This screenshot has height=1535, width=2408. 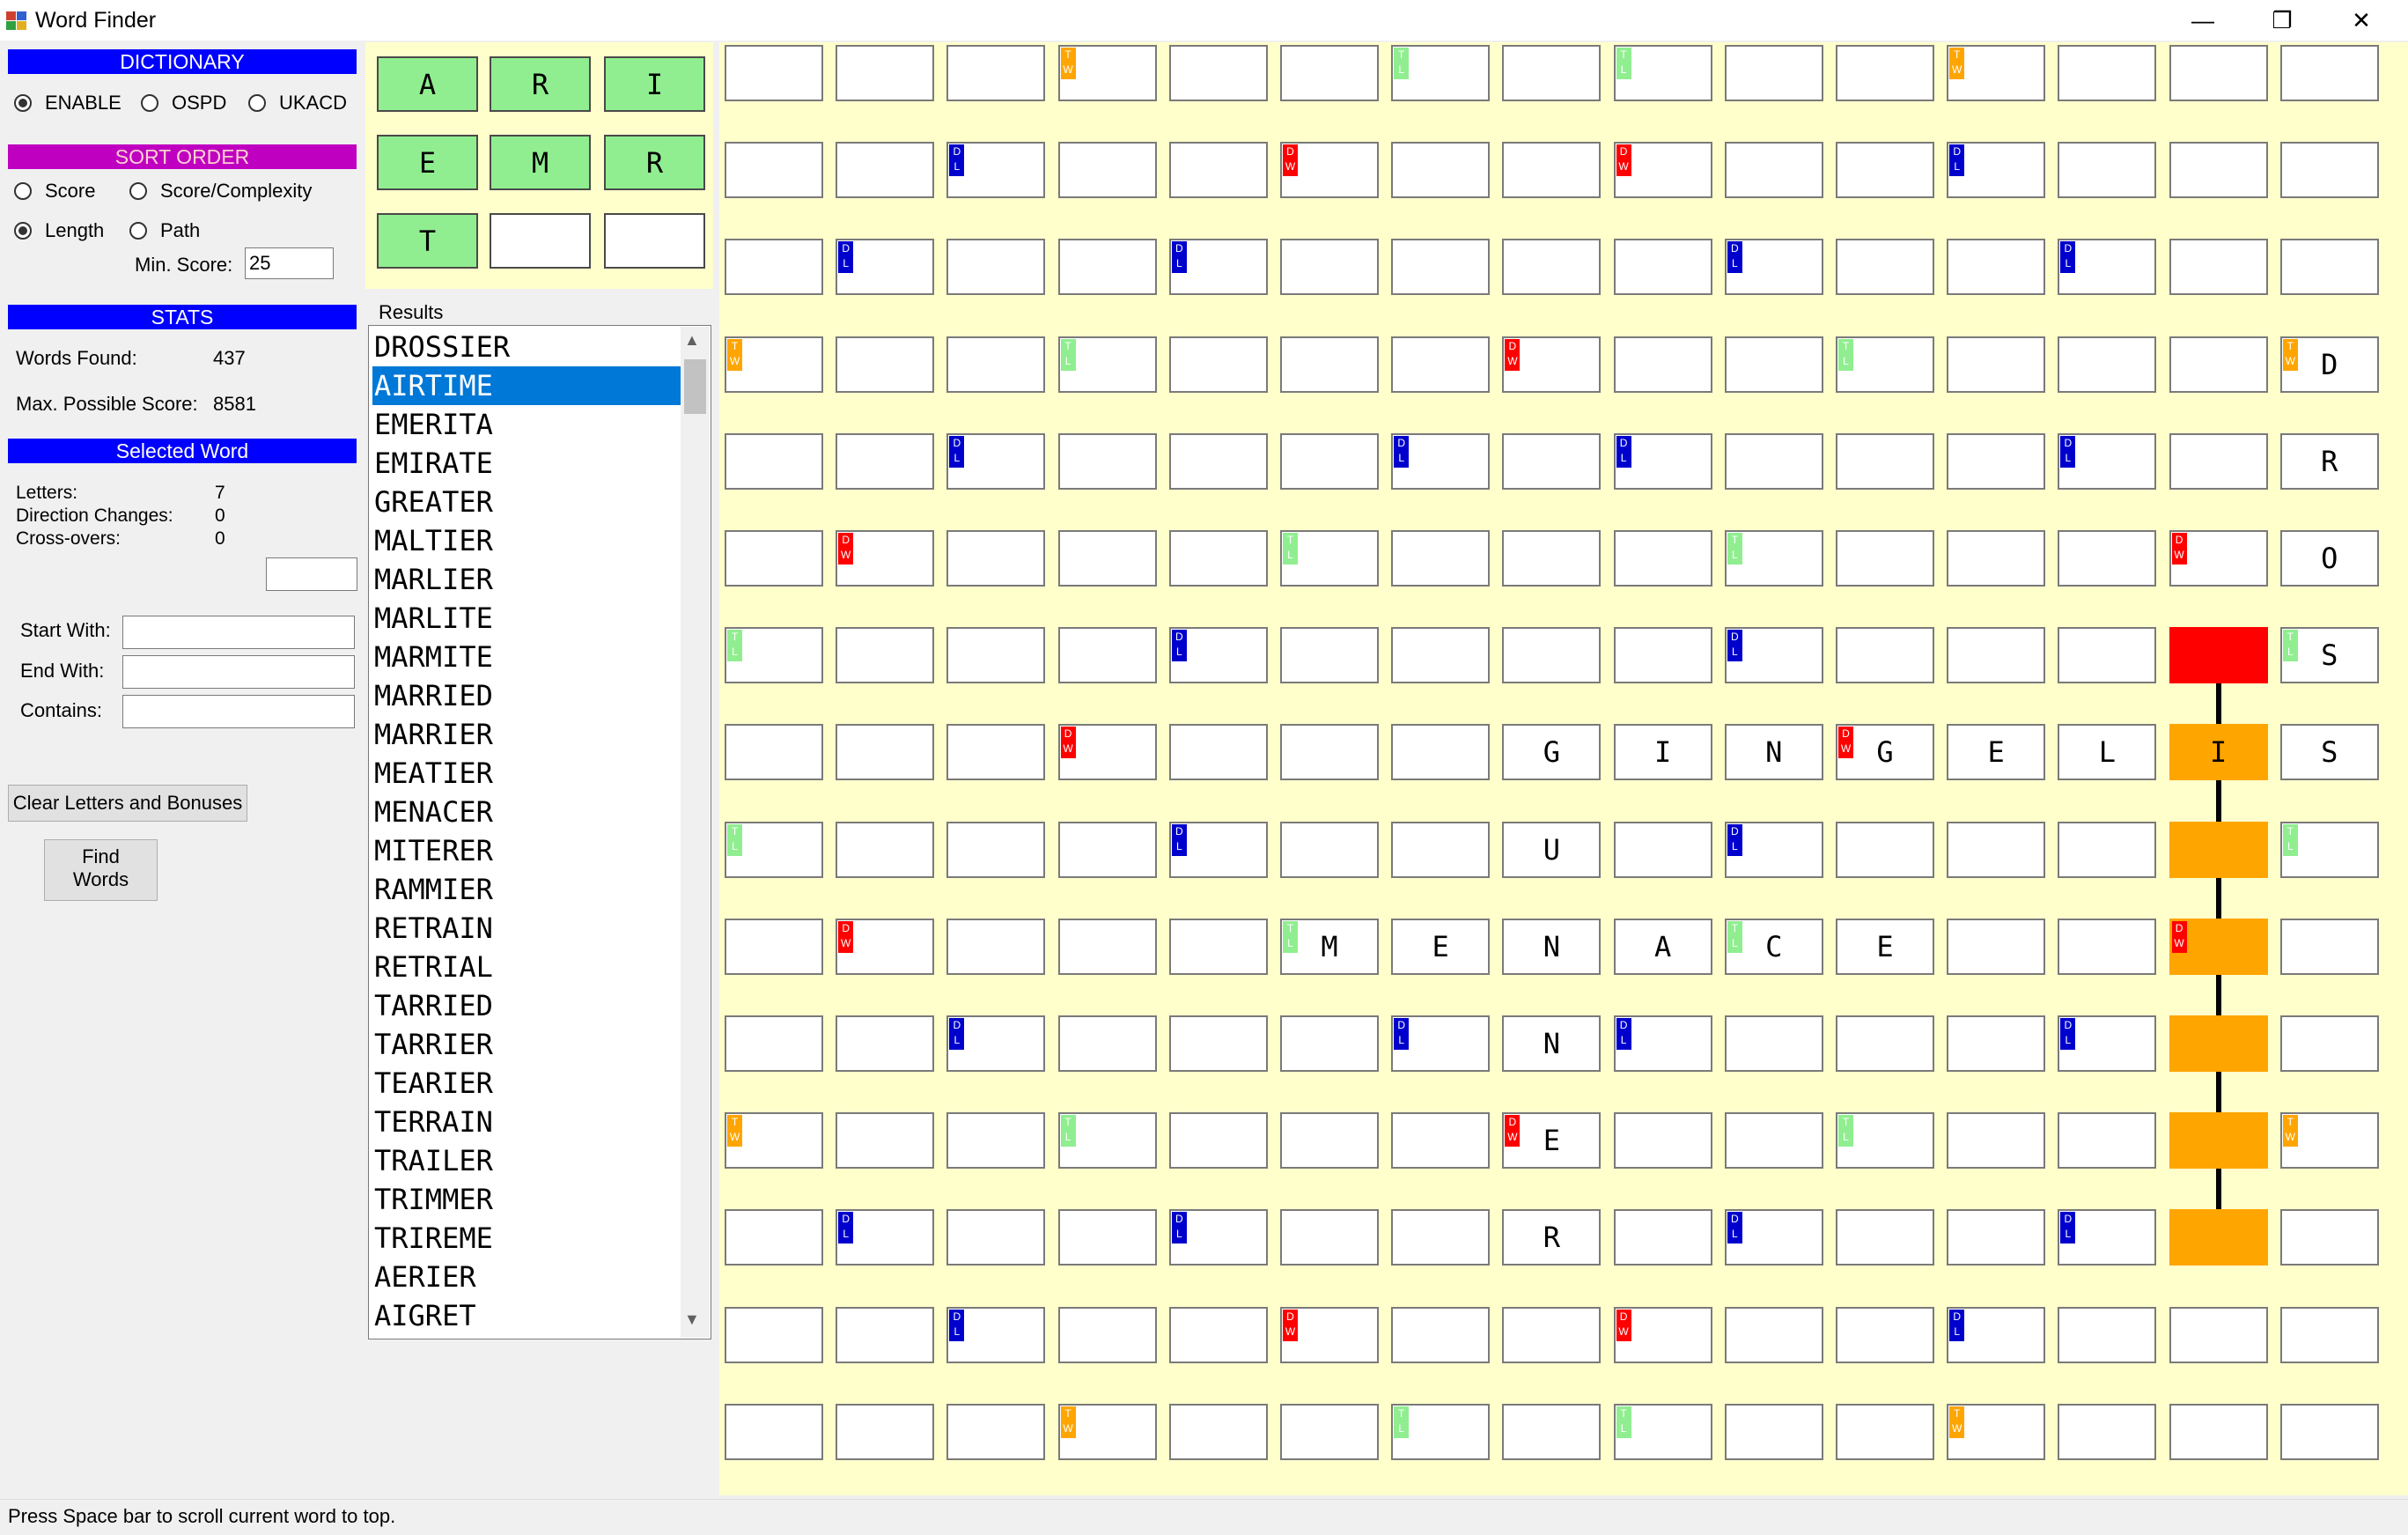 What do you see at coordinates (1552, 850) in the screenshot?
I see `board-cell: U` at bounding box center [1552, 850].